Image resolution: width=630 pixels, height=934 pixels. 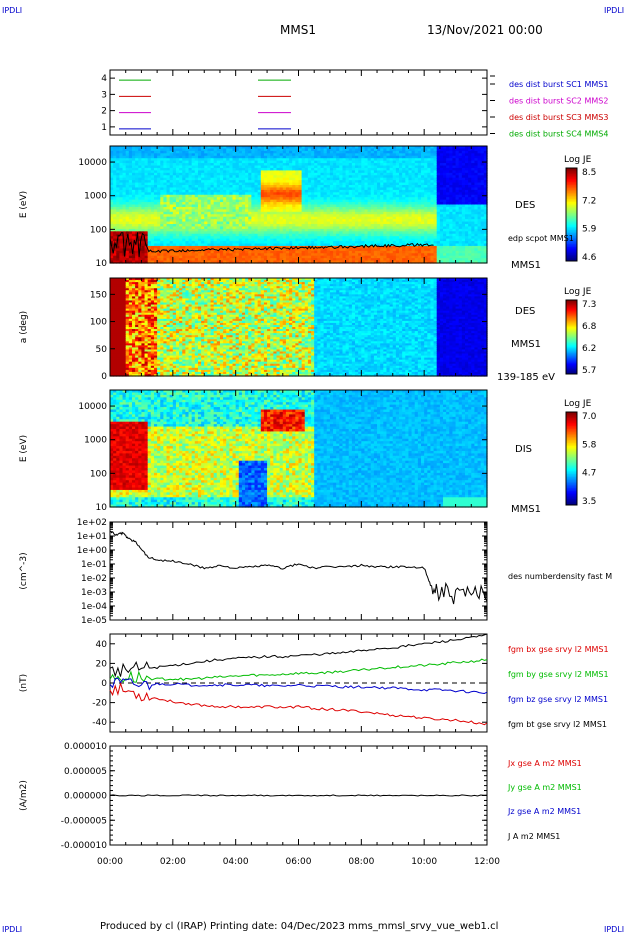 What do you see at coordinates (533, 836) in the screenshot?
I see `current-legend-entry: J A m2 MMS1` at bounding box center [533, 836].